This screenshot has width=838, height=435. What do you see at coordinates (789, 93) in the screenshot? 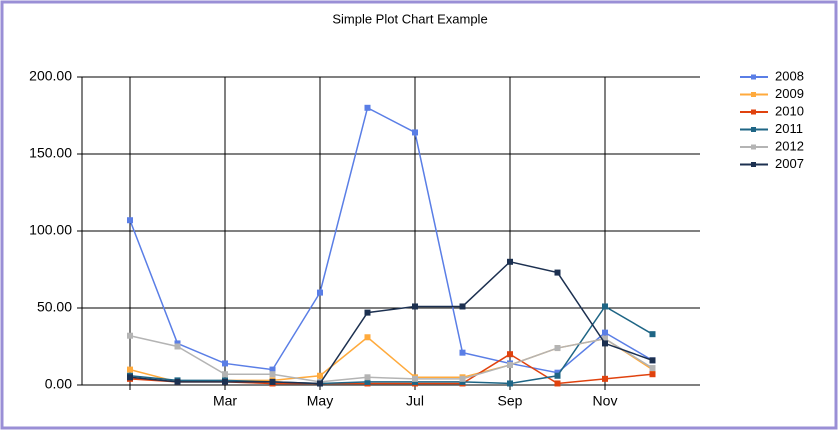
I see `legend-label: 2009` at bounding box center [789, 93].